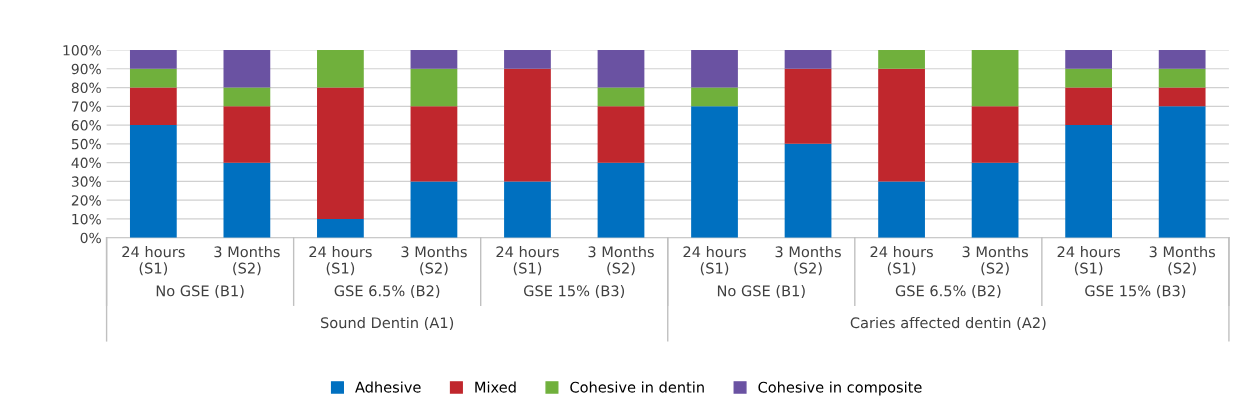 The width and height of the screenshot is (1254, 417). Describe the element at coordinates (86, 69) in the screenshot. I see `y-tick-label: 90%` at that location.